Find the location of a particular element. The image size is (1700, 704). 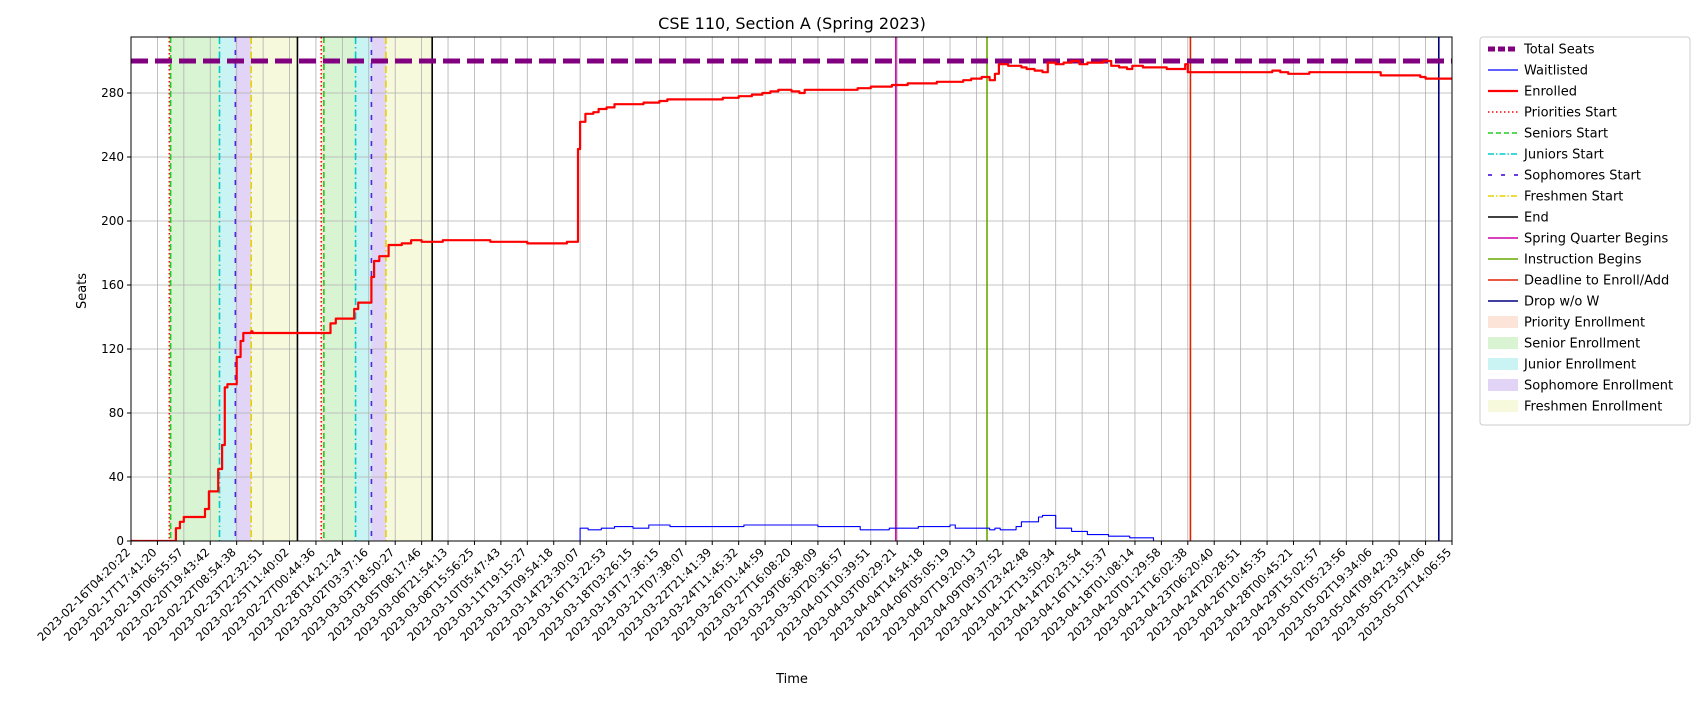

legend-entry-label: Priorities Start is located at coordinates (1570, 113).